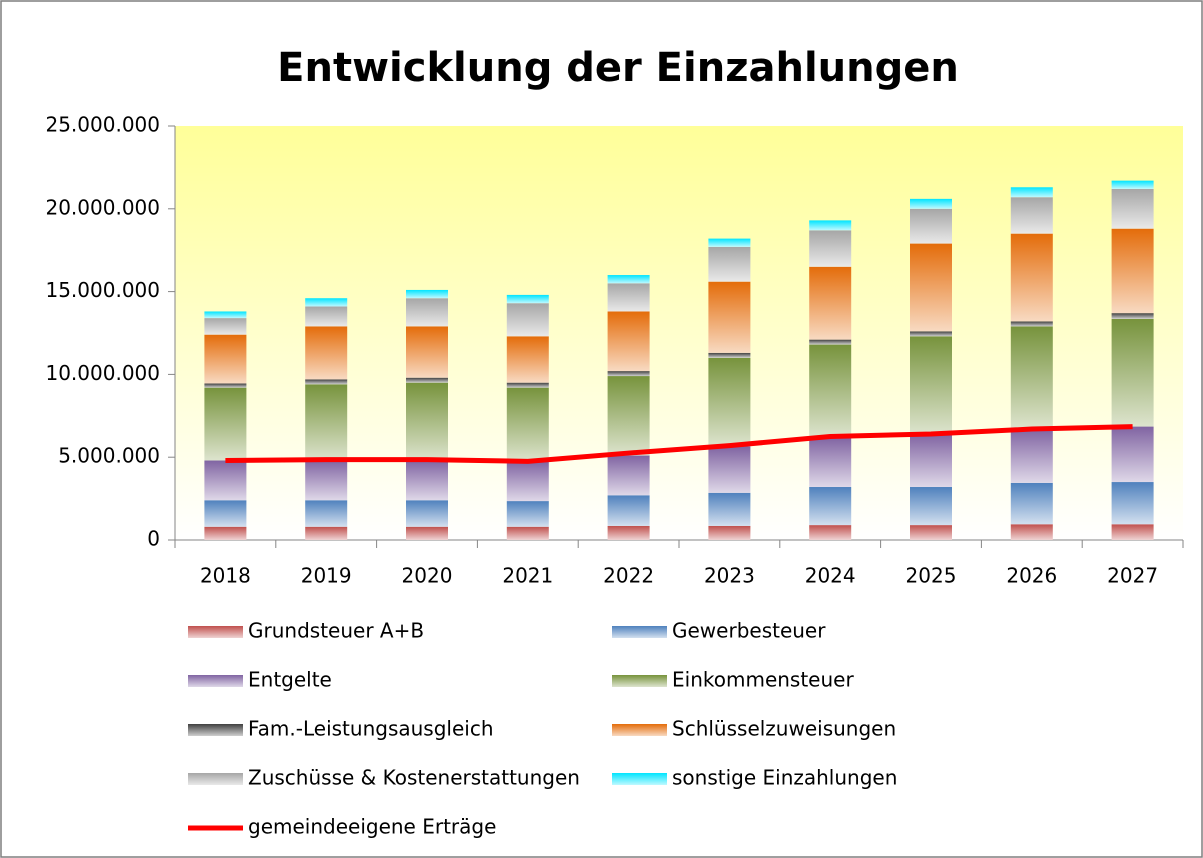 The image size is (1203, 858). What do you see at coordinates (372, 827) in the screenshot?
I see `legend-label: gemeindeeigene Erträge` at bounding box center [372, 827].